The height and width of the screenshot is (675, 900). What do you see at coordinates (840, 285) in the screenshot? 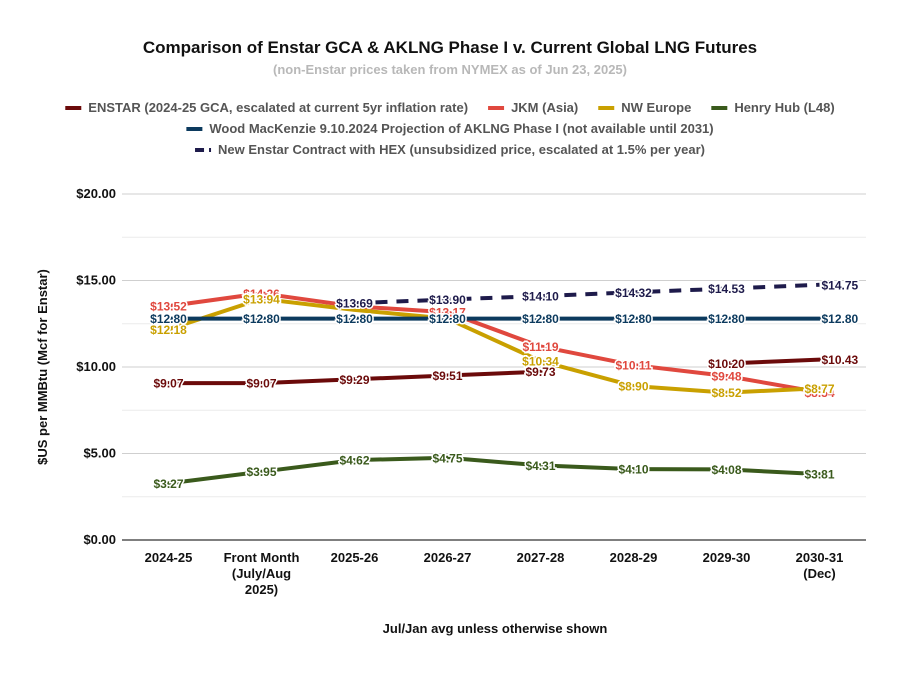
I see `data-label: $14.75` at bounding box center [840, 285].